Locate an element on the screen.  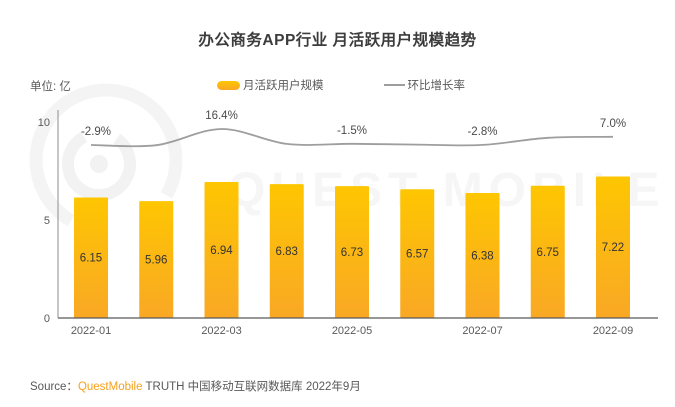
growth-rate-label: 7.0% is located at coordinates (613, 124).